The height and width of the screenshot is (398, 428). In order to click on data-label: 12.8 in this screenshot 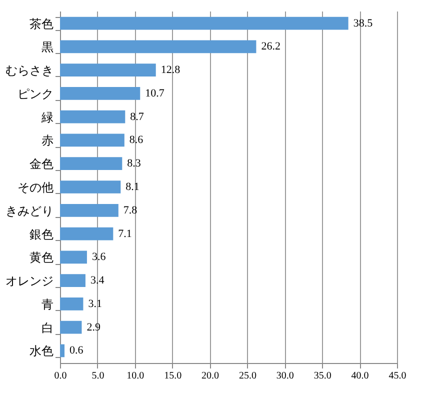, I will do `click(170, 70)`.